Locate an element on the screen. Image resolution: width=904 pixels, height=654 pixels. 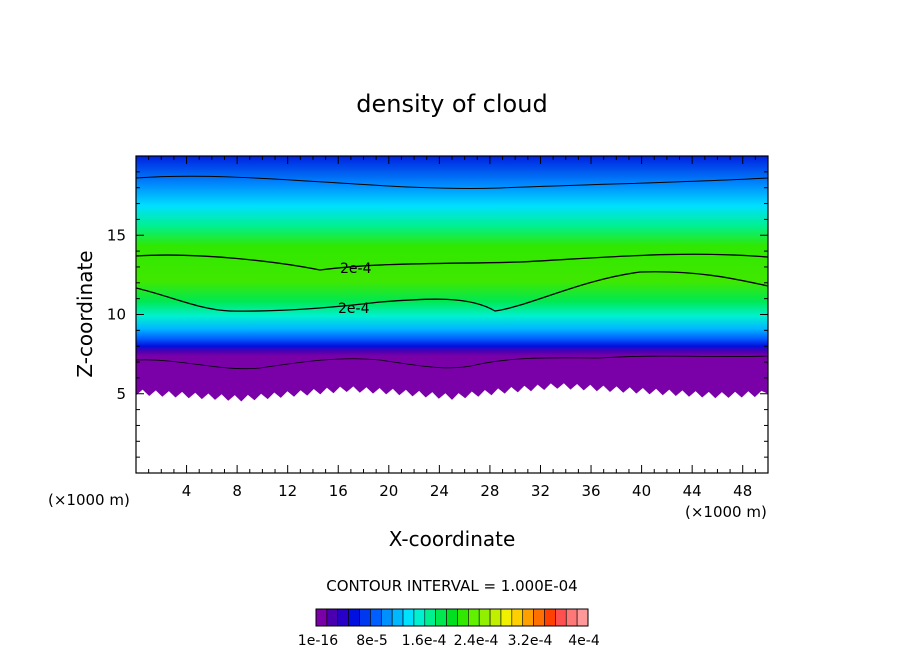
contour-interval-label: CONTOUR INTERVAL = 1.000E-04 is located at coordinates (451, 586).